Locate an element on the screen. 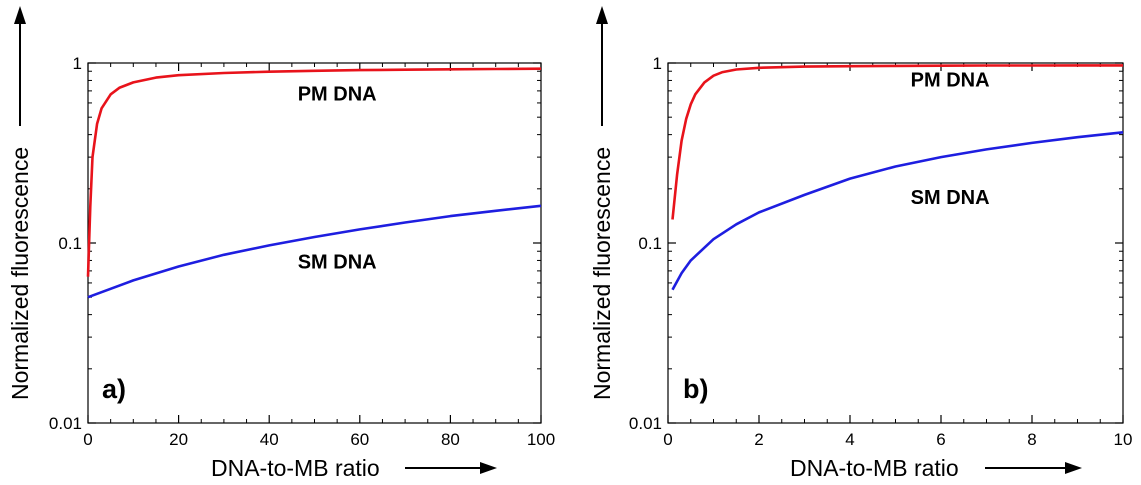 The width and height of the screenshot is (1141, 485). series-label-pm-b: PM DNA is located at coordinates (950, 81).